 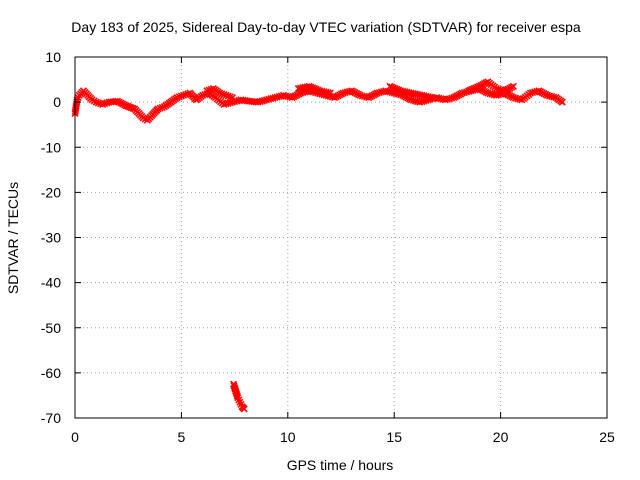 I want to click on x-axis-label: GPS time / hours, so click(x=340, y=465).